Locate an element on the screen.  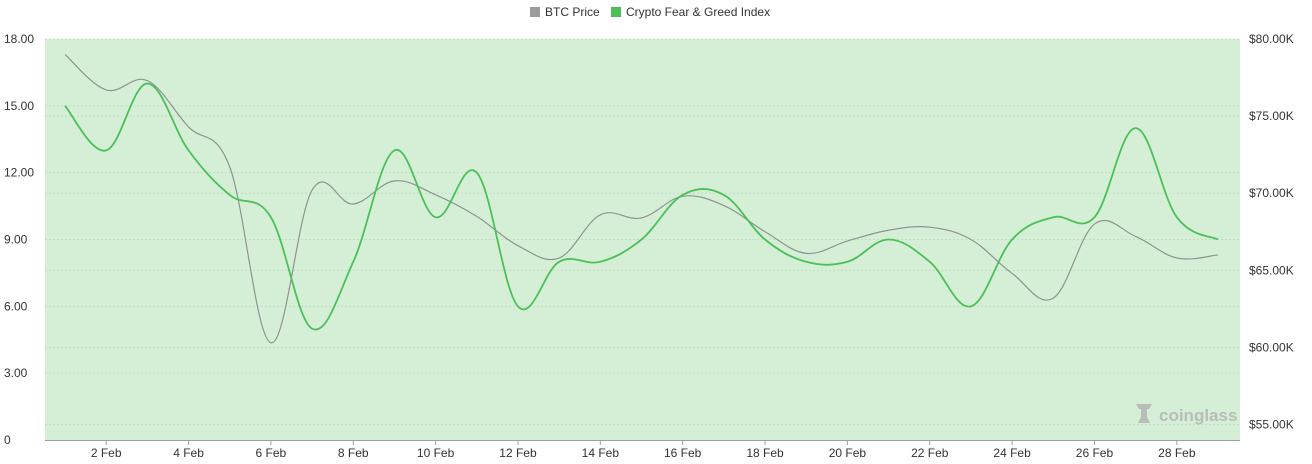
x-axis-tick-label: 14 Feb is located at coordinates (601, 453).